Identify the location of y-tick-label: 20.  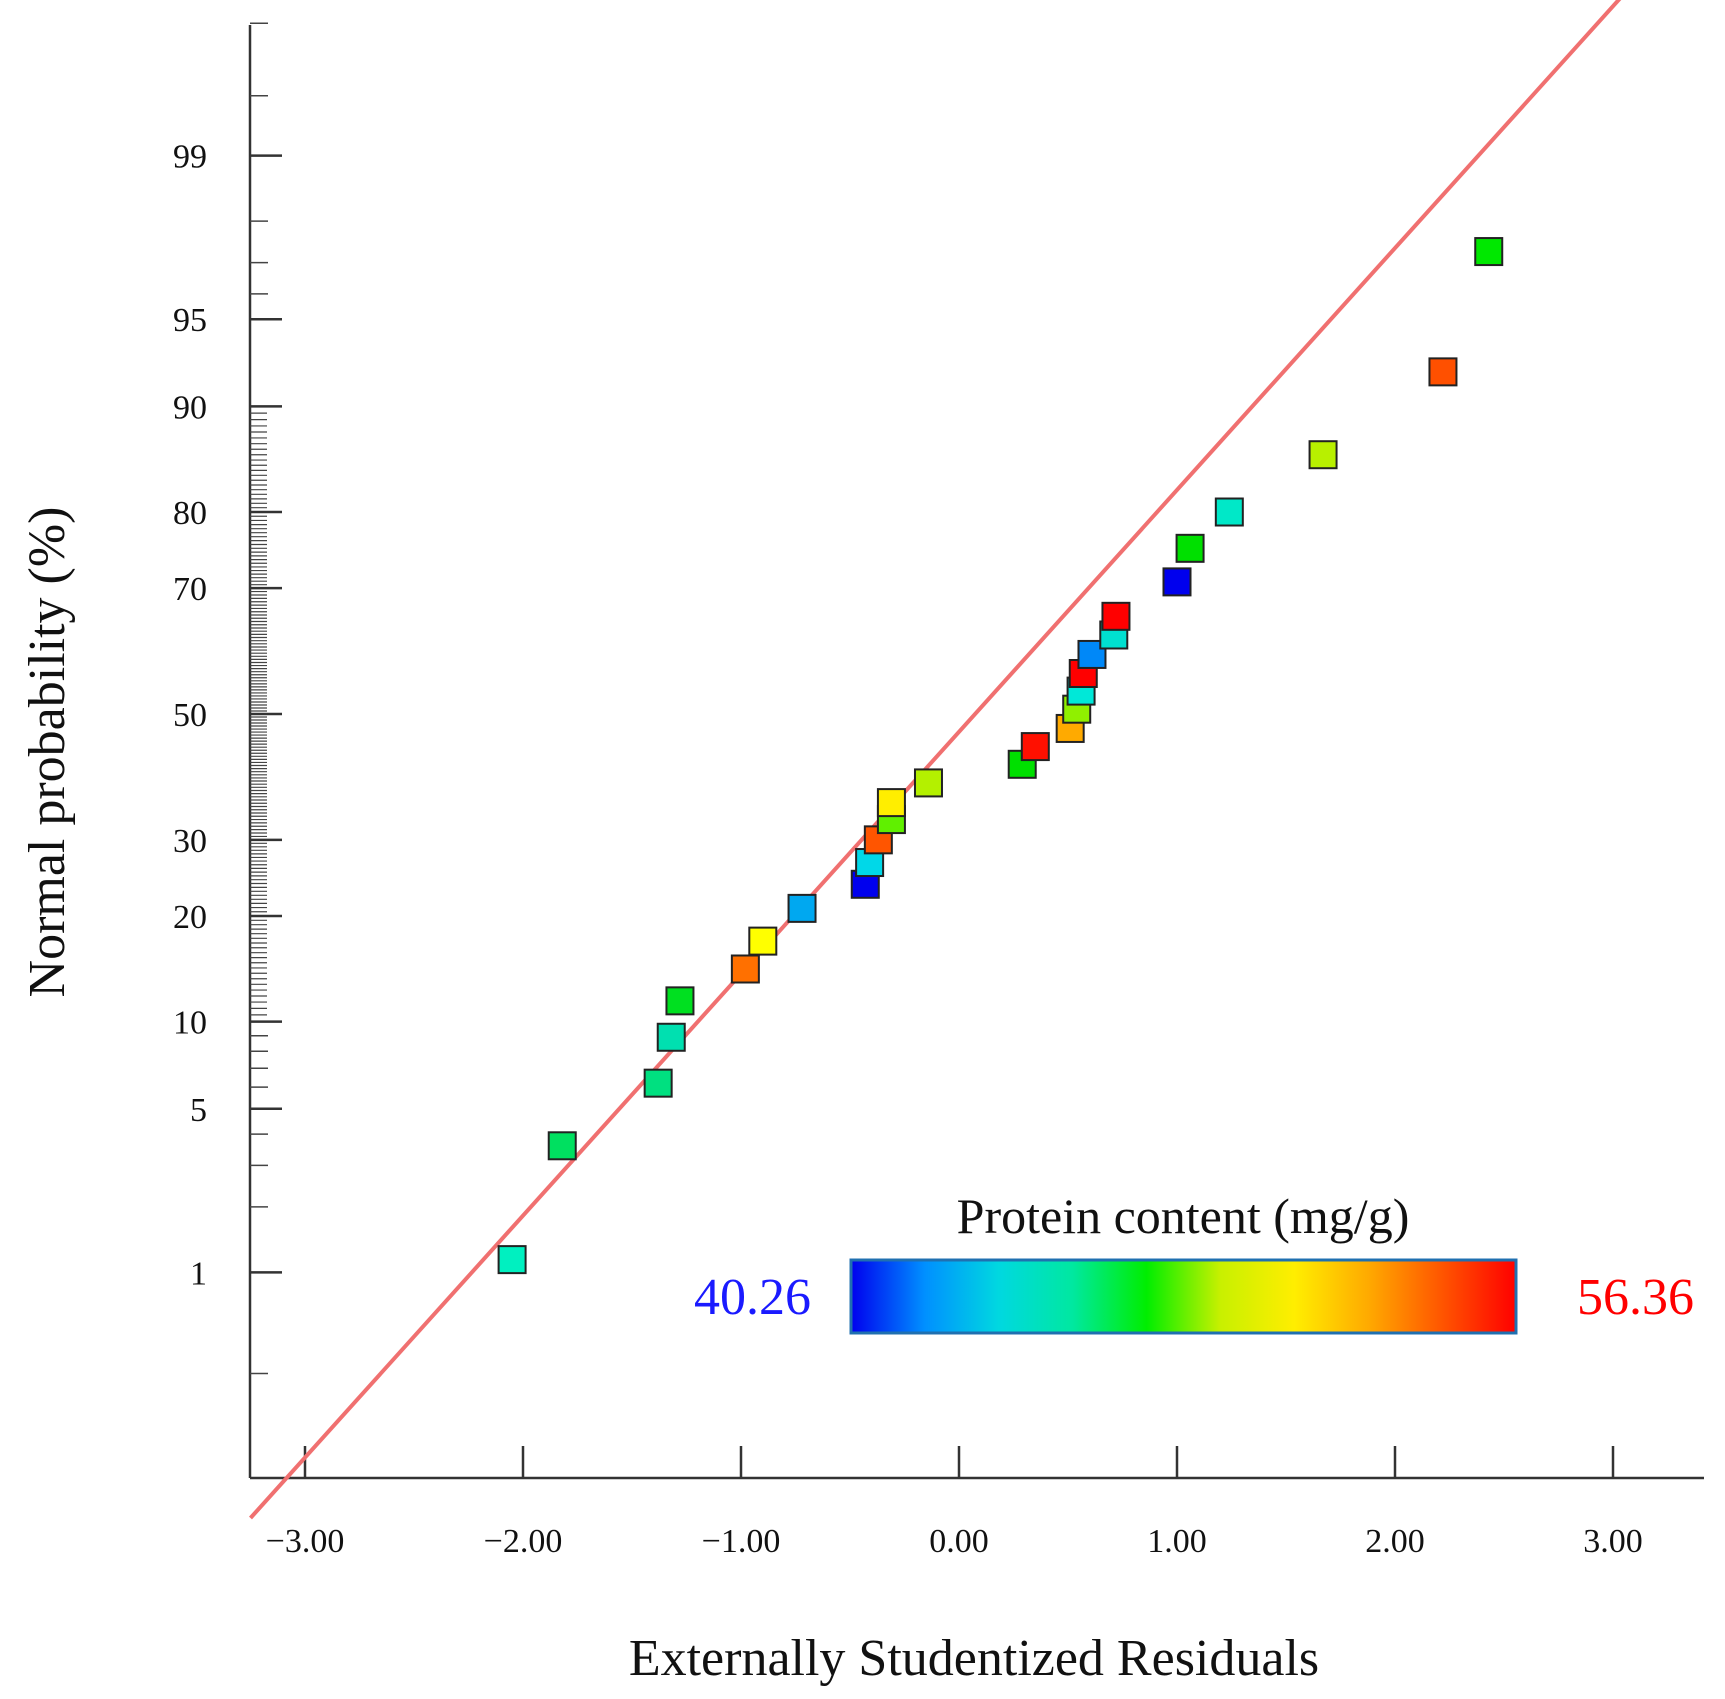
(190, 917).